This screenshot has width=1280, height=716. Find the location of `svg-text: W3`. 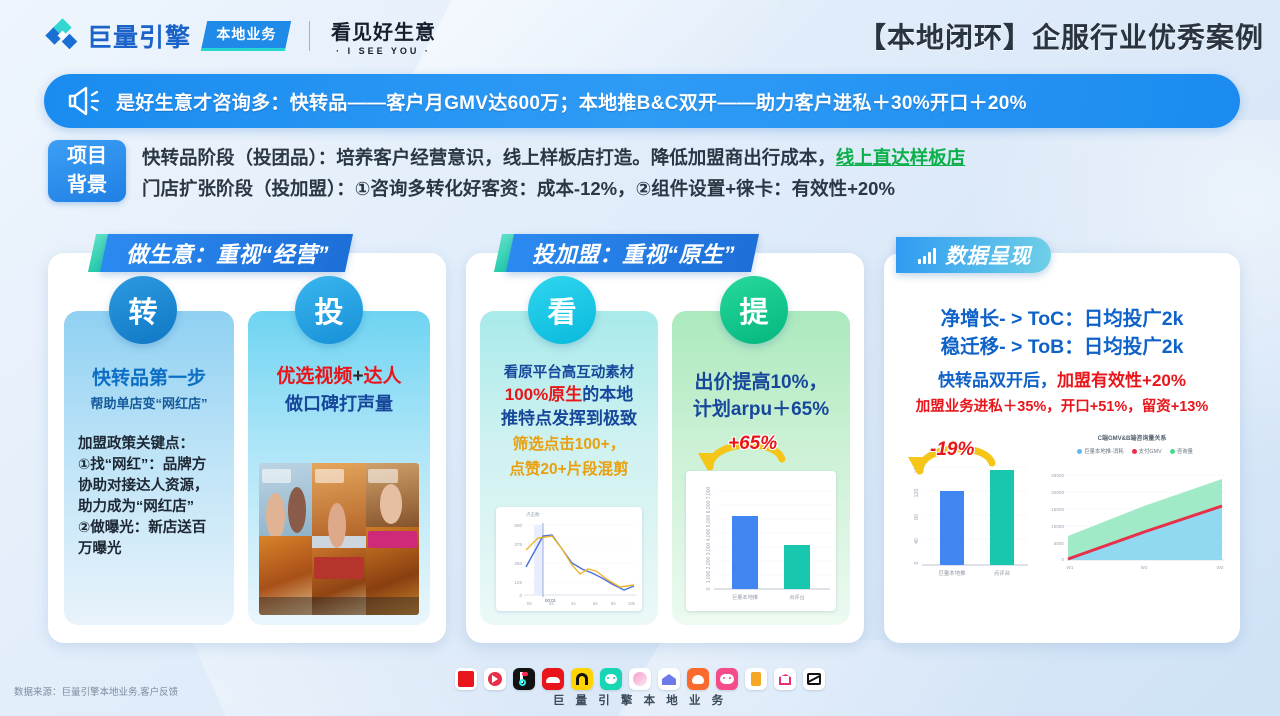

svg-text: W3 is located at coordinates (1220, 567).